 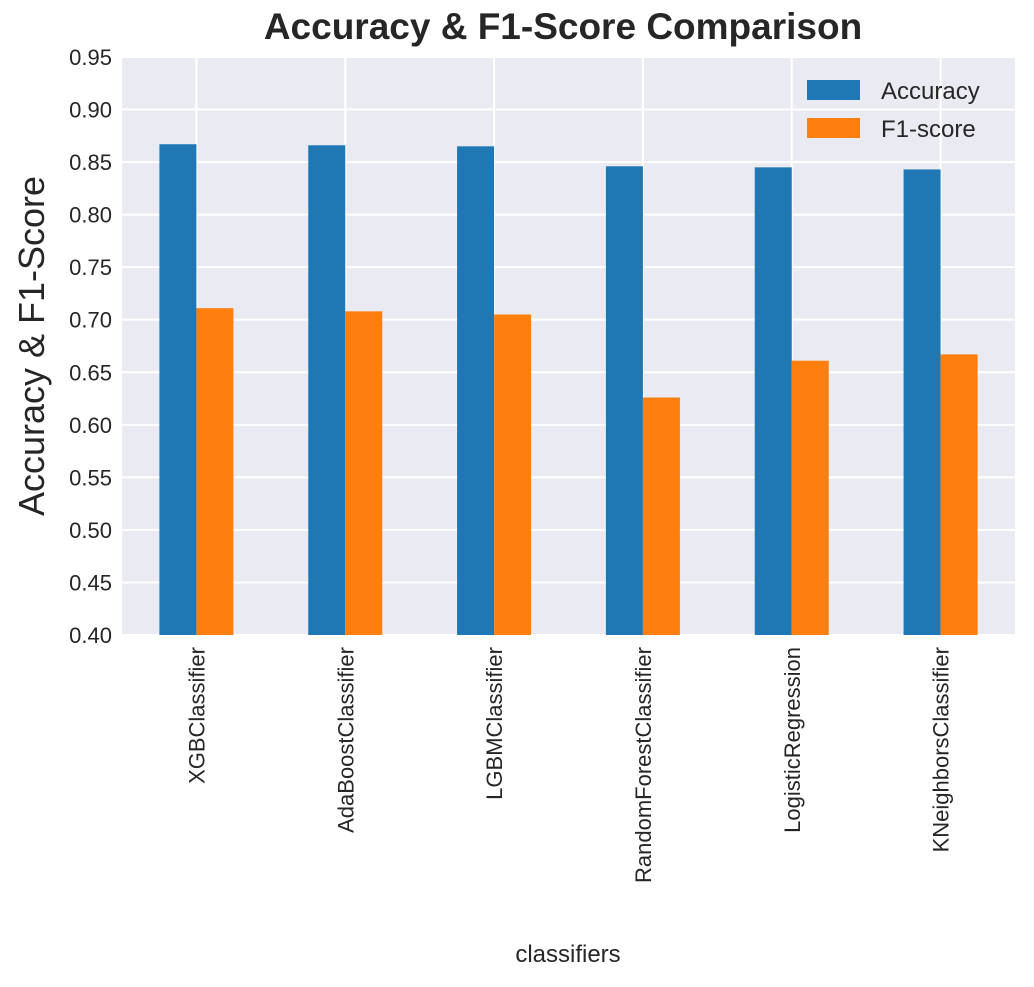 I want to click on x-tick-label: LogisticRegression, so click(x=792, y=740).